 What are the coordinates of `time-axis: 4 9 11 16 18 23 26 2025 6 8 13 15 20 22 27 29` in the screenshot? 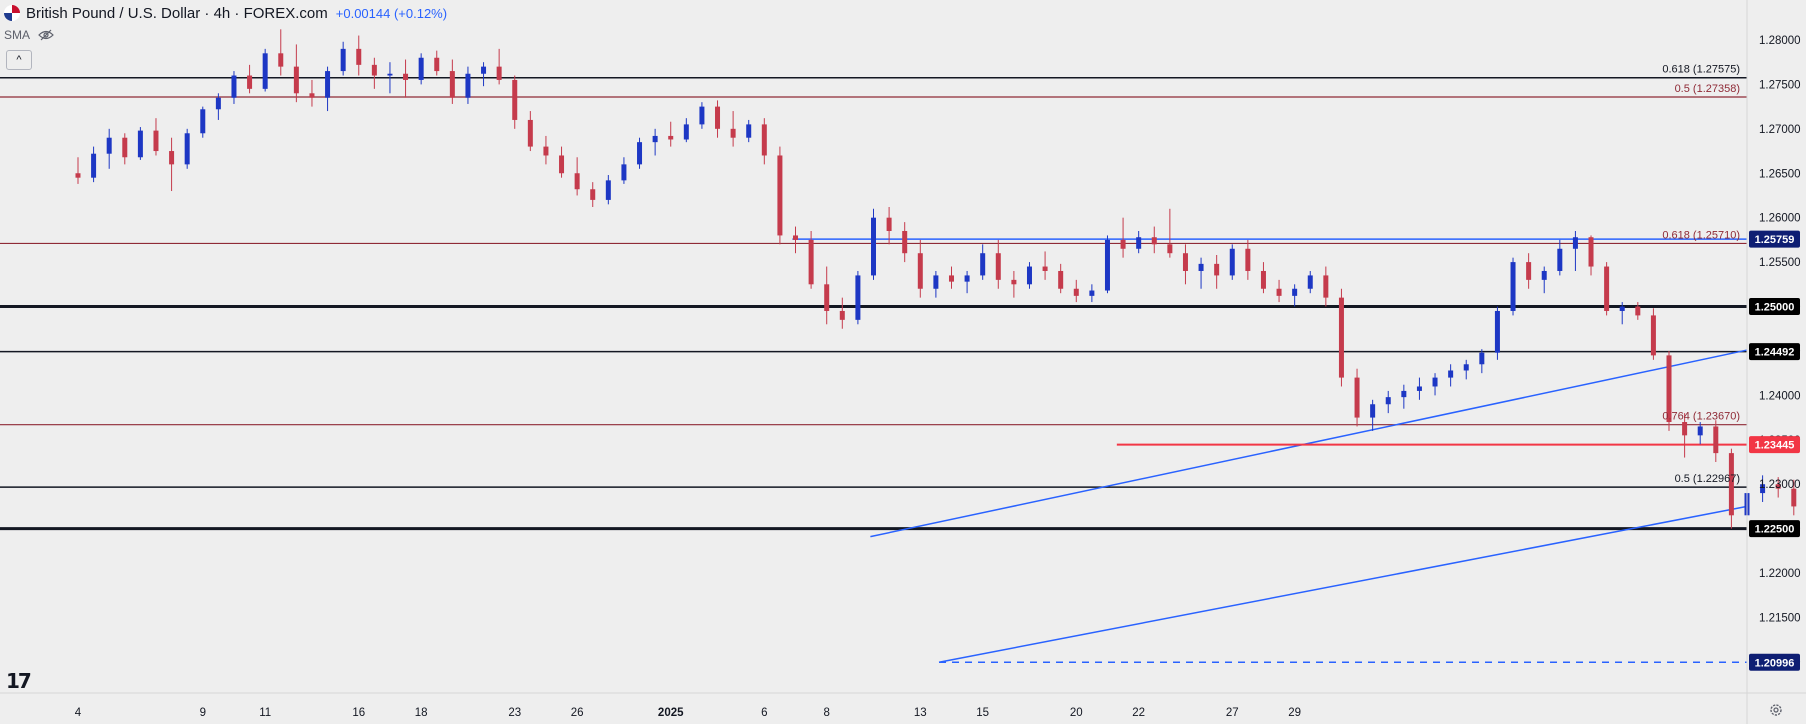 It's located at (688, 713).